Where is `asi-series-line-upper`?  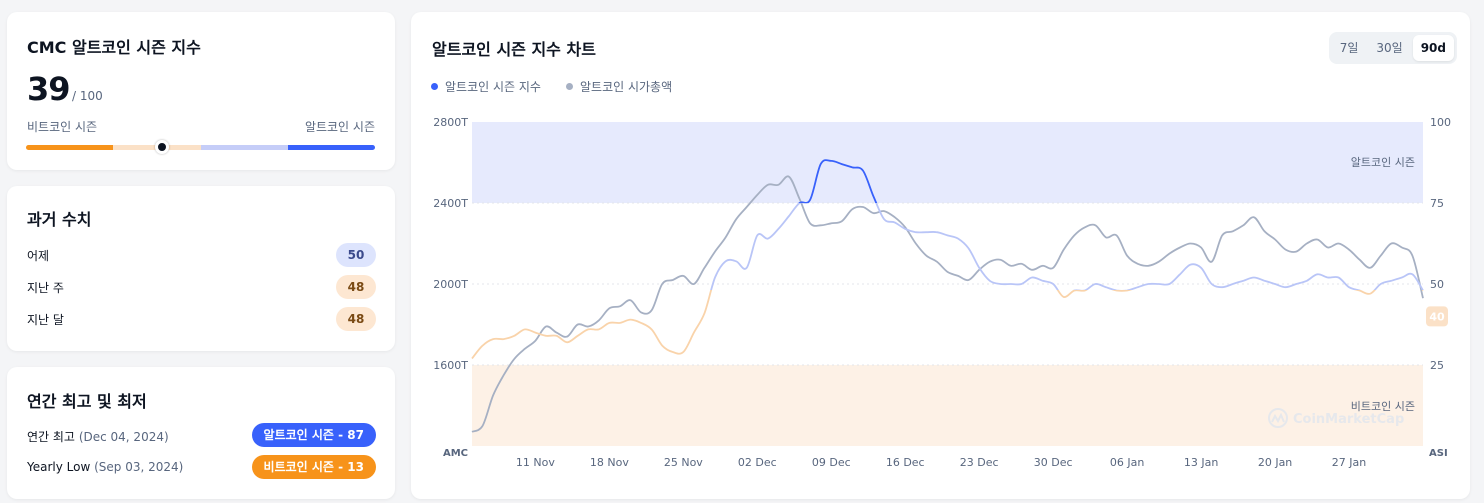
asi-series-line-upper is located at coordinates (1067, 246).